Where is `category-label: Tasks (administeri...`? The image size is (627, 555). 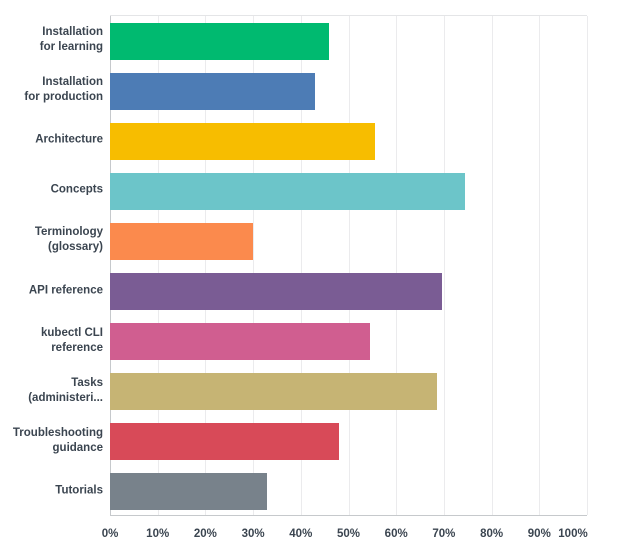 category-label: Tasks (administeri... is located at coordinates (65, 390).